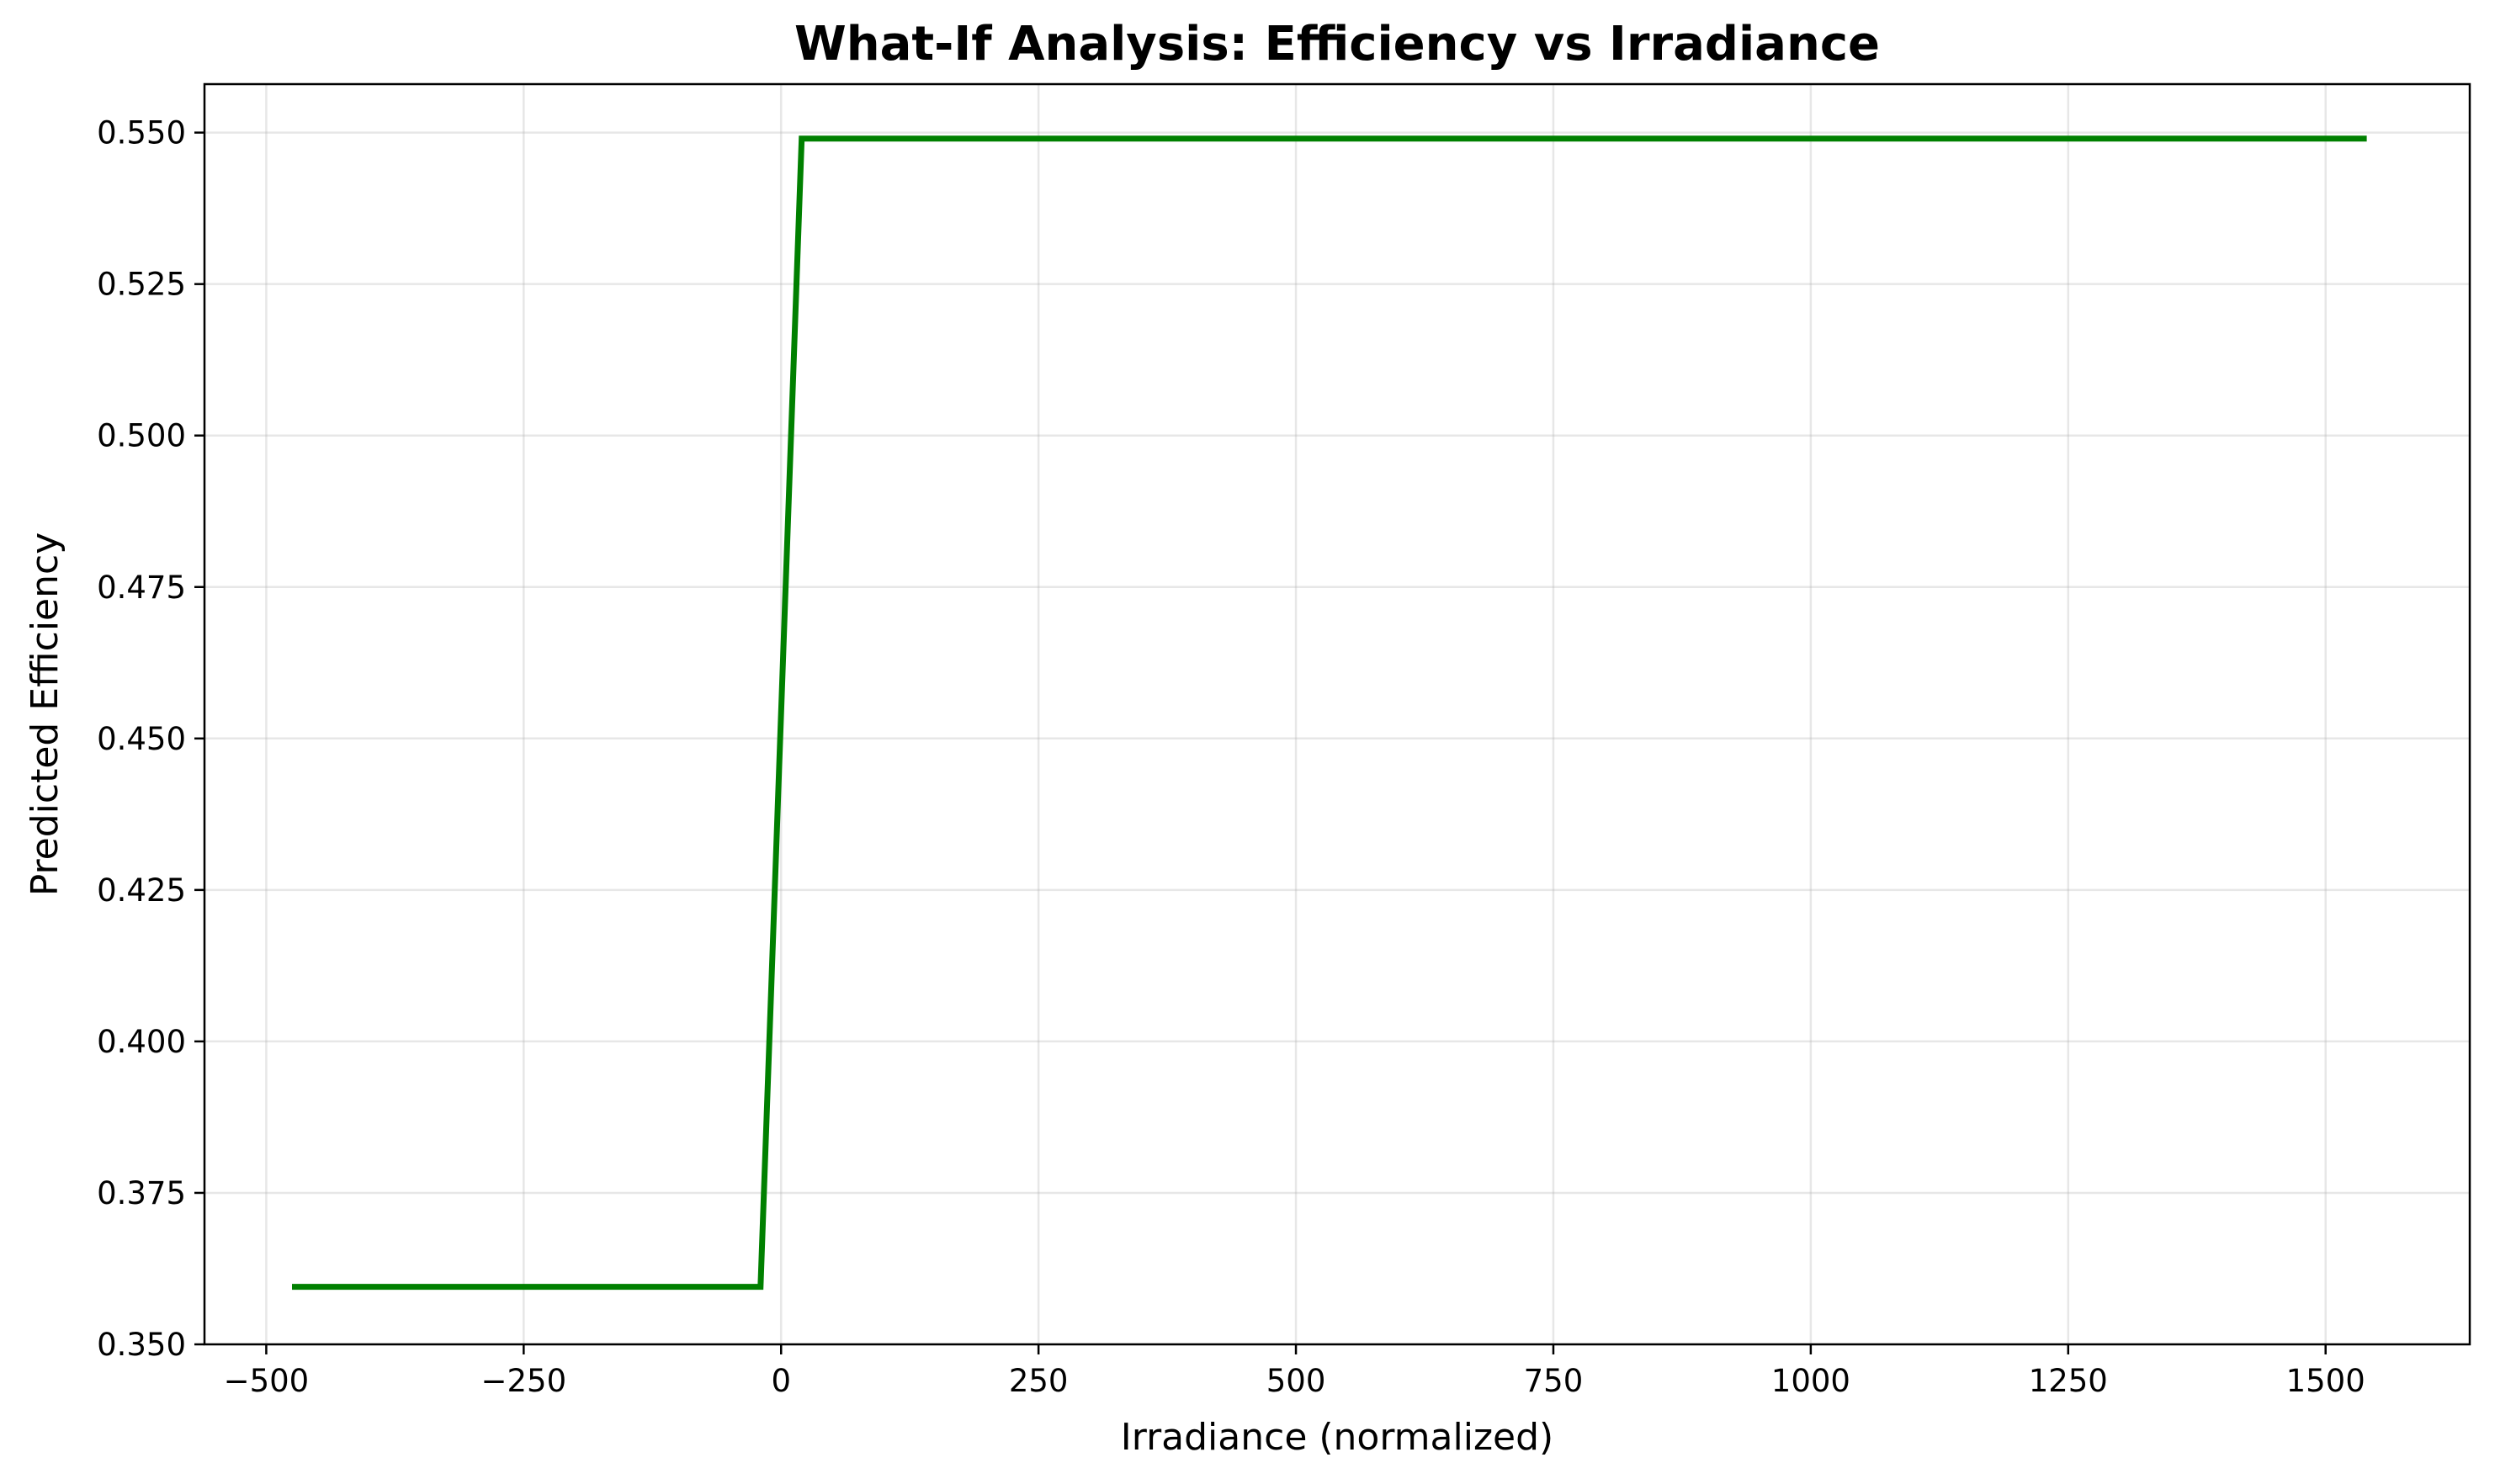 The height and width of the screenshot is (1484, 2495). What do you see at coordinates (2068, 1381) in the screenshot?
I see `x-tick-label: 1250` at bounding box center [2068, 1381].